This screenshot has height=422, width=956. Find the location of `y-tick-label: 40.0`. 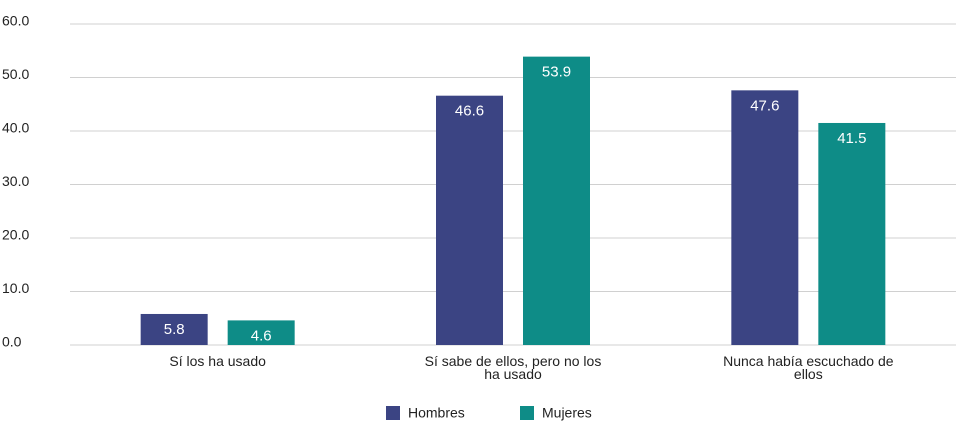

y-tick-label: 40.0 is located at coordinates (15, 128).